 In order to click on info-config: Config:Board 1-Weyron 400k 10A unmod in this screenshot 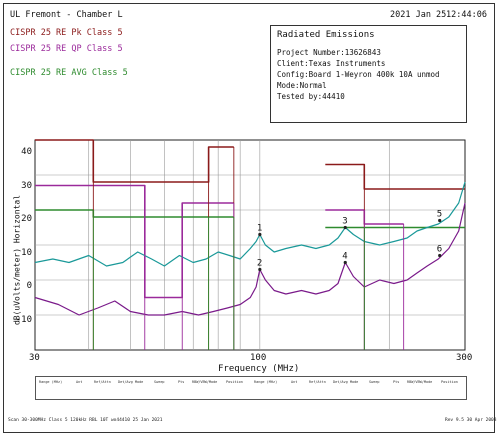, I will do `click(358, 74)`.